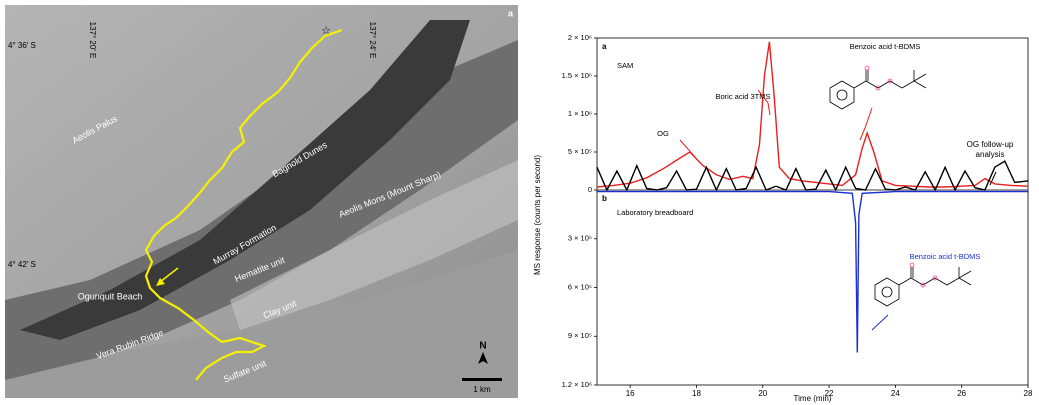 The height and width of the screenshot is (405, 1039). What do you see at coordinates (663, 133) in the screenshot?
I see `annotation: OG` at bounding box center [663, 133].